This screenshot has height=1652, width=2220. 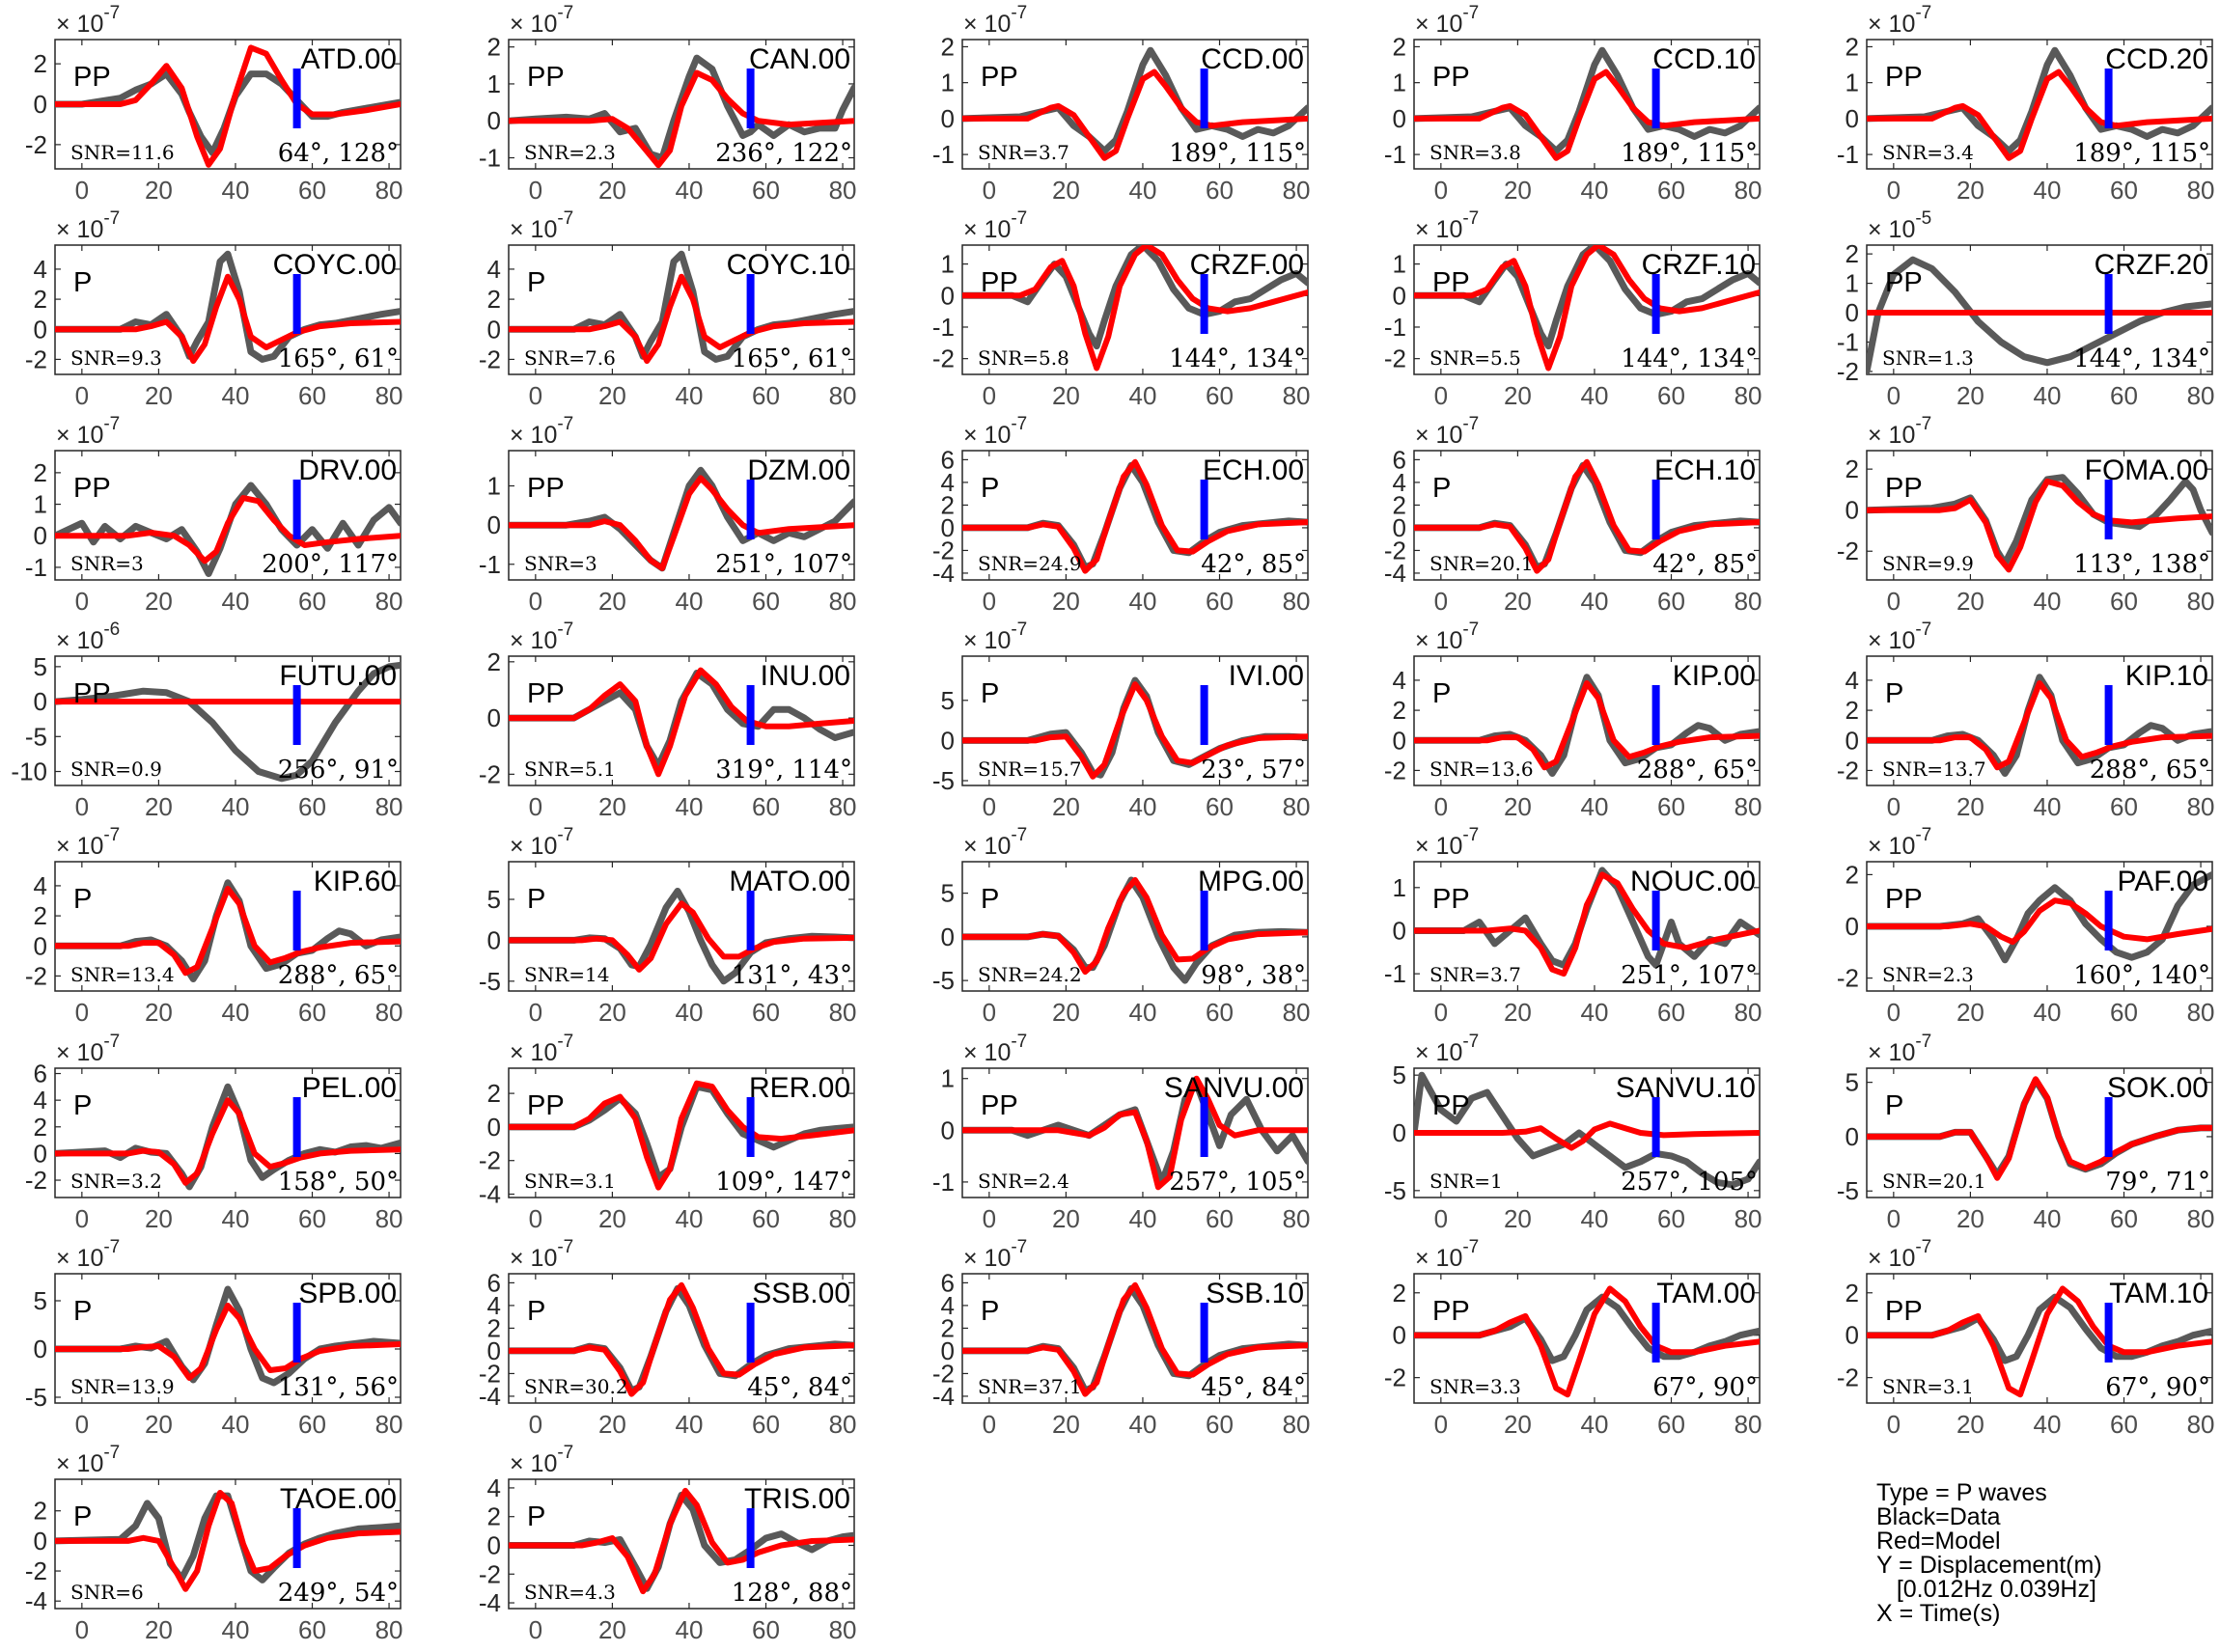 I want to click on station-label: NOUC.00, so click(x=1693, y=881).